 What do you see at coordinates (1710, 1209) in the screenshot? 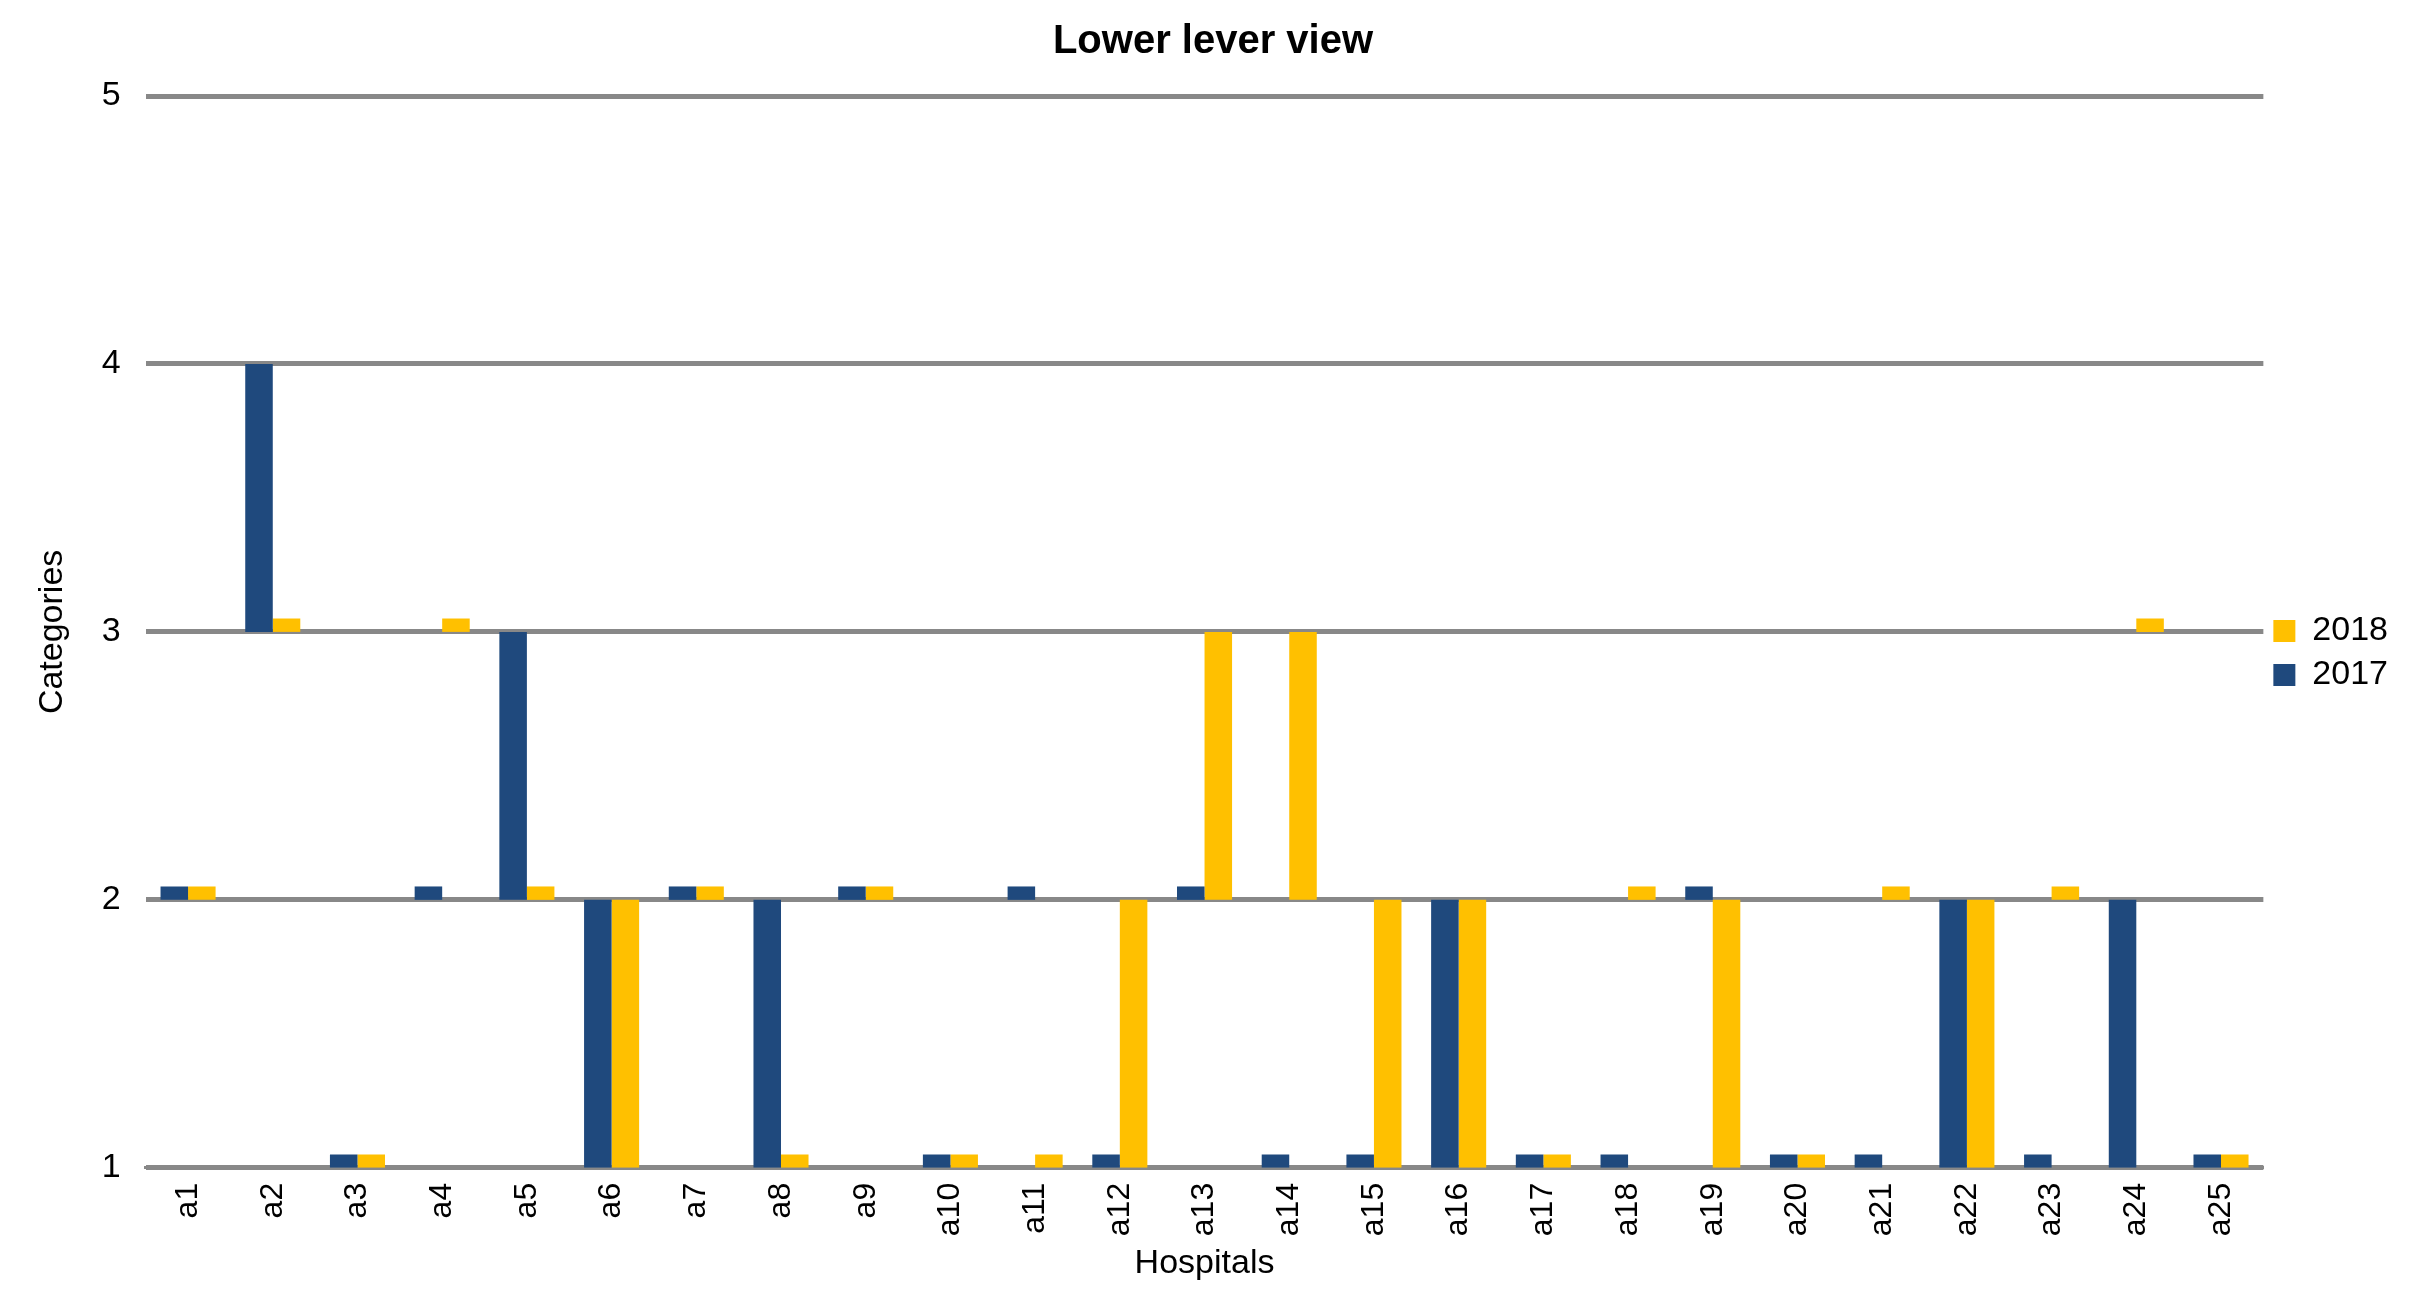
I see `x-tick-label: a19` at bounding box center [1710, 1209].